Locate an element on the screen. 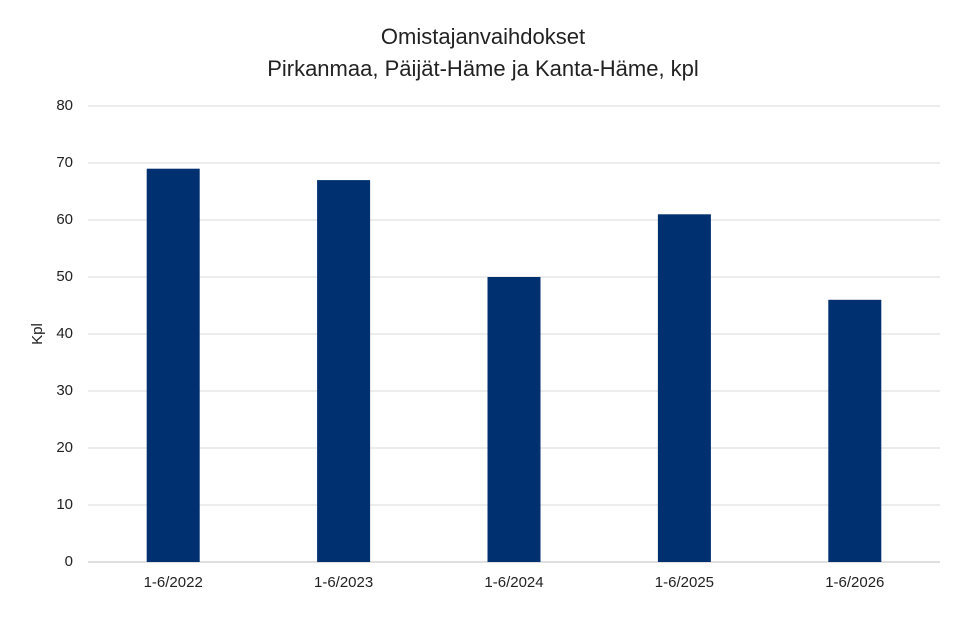 The height and width of the screenshot is (626, 976). x-tick-label: 1-6/2025 is located at coordinates (684, 582).